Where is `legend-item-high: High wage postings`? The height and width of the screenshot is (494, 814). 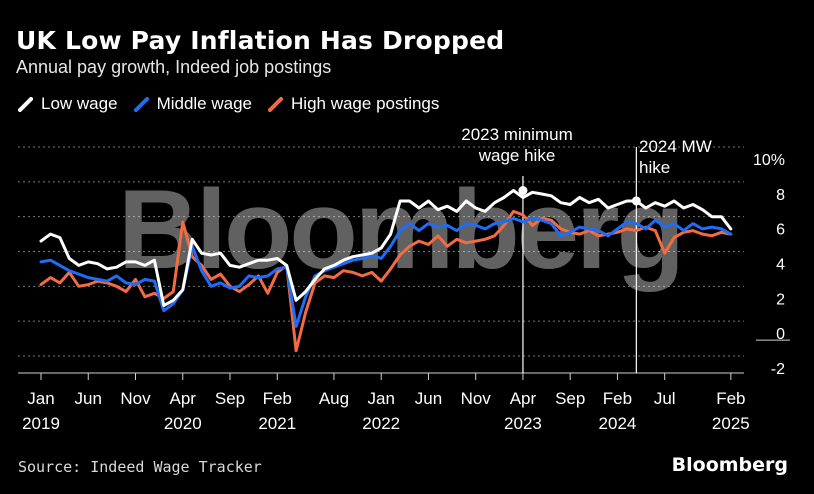
legend-item-high: High wage postings is located at coordinates (353, 104).